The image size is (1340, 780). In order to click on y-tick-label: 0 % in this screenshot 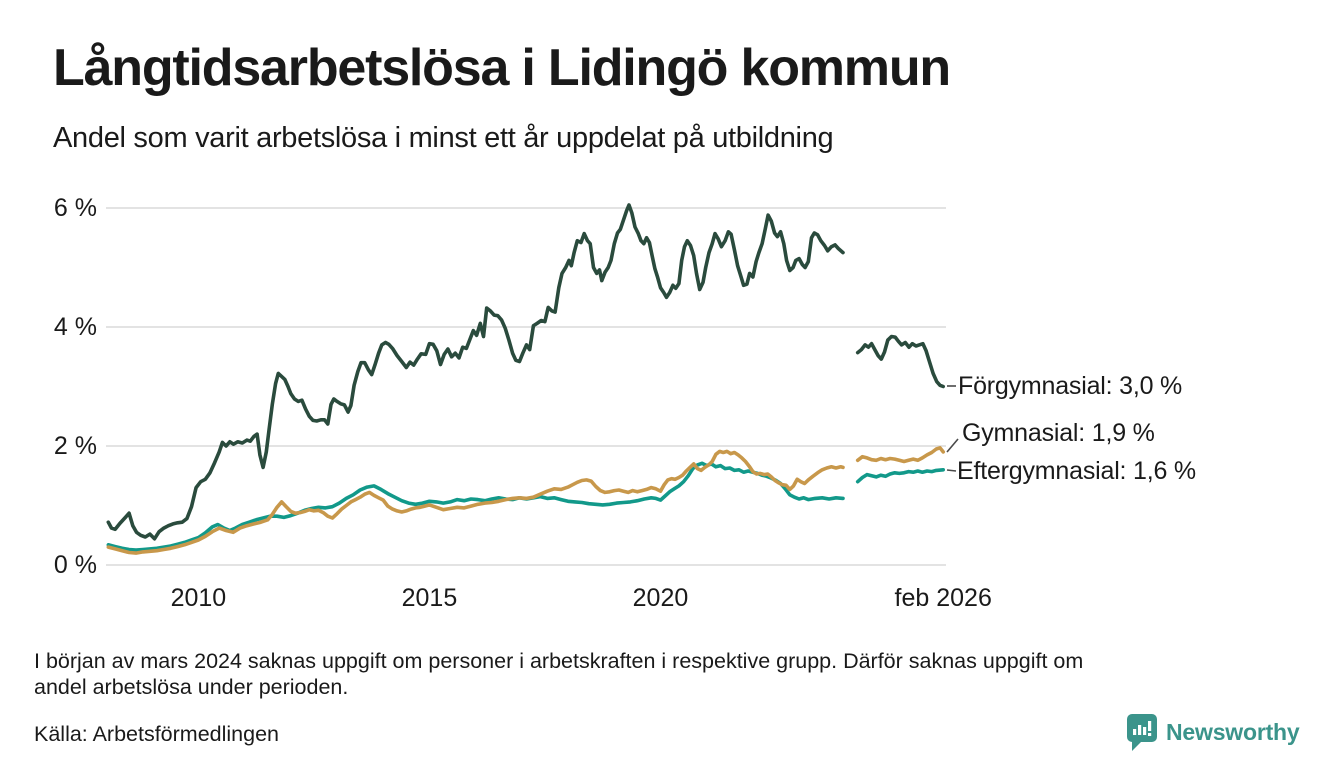, I will do `click(75, 565)`.